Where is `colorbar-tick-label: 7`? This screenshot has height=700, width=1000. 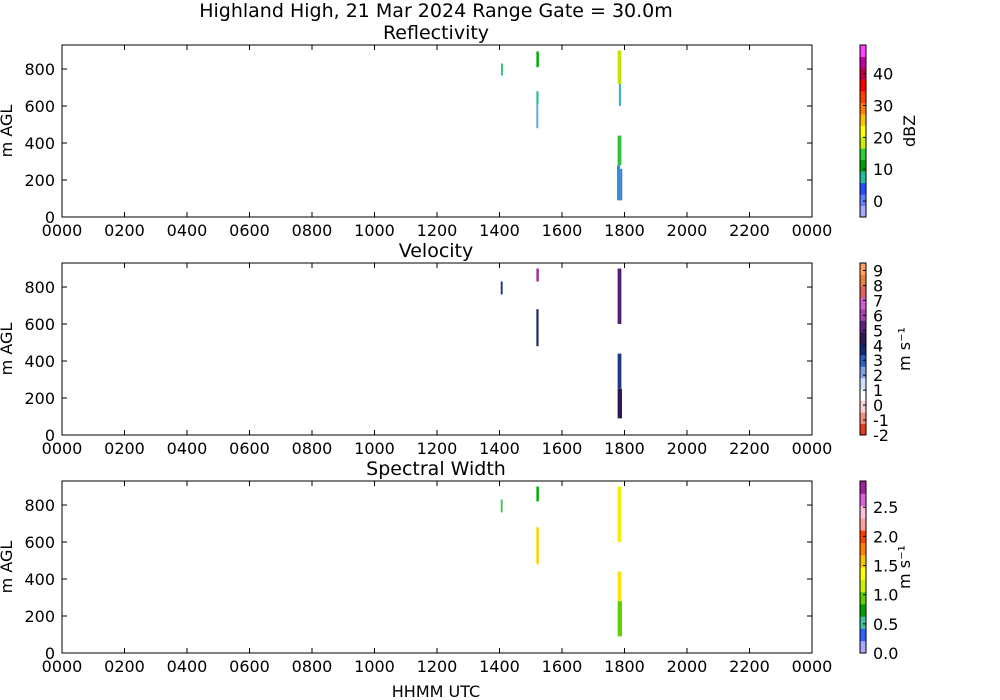
colorbar-tick-label: 7 is located at coordinates (878, 300).